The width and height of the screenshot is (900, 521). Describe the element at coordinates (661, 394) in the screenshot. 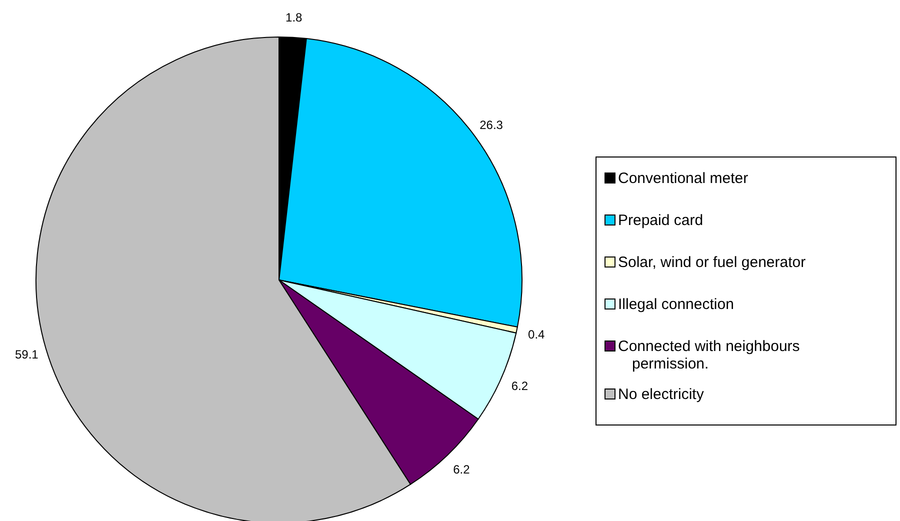

I see `legend-label: No electricity` at that location.